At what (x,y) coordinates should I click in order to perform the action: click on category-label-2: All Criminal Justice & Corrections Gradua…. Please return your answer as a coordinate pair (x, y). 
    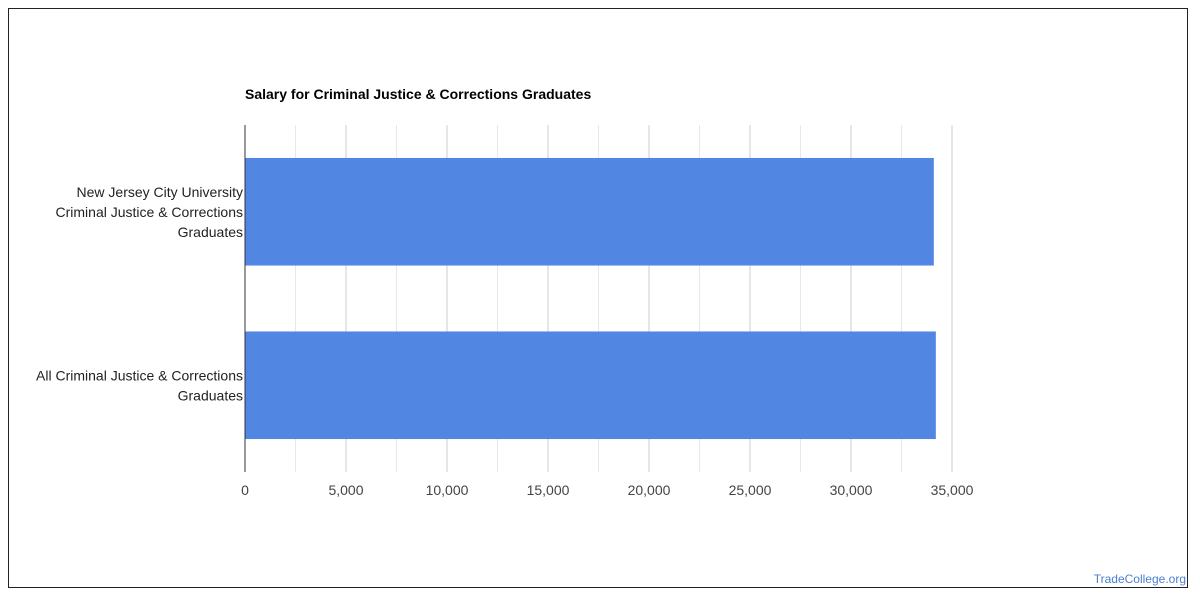
    Looking at the image, I should click on (139, 385).